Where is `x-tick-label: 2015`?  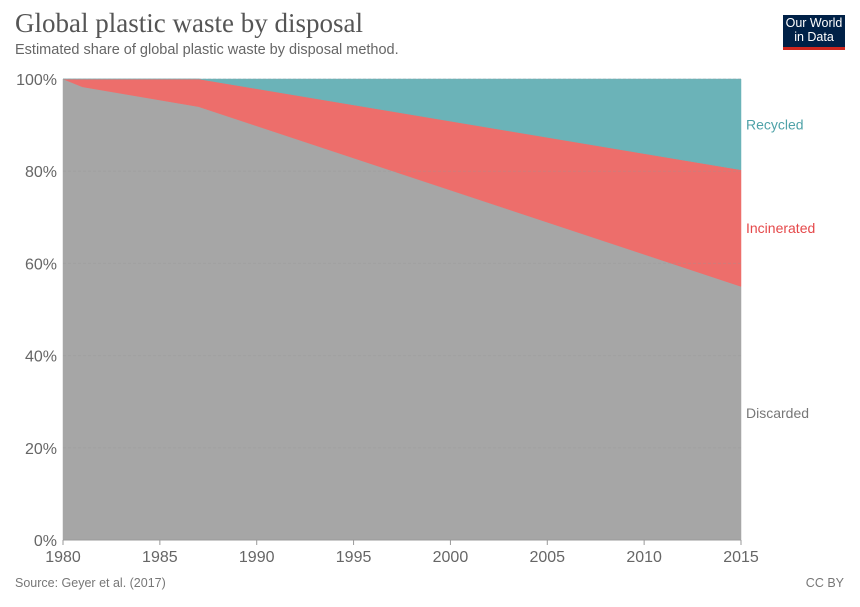 x-tick-label: 2015 is located at coordinates (741, 557).